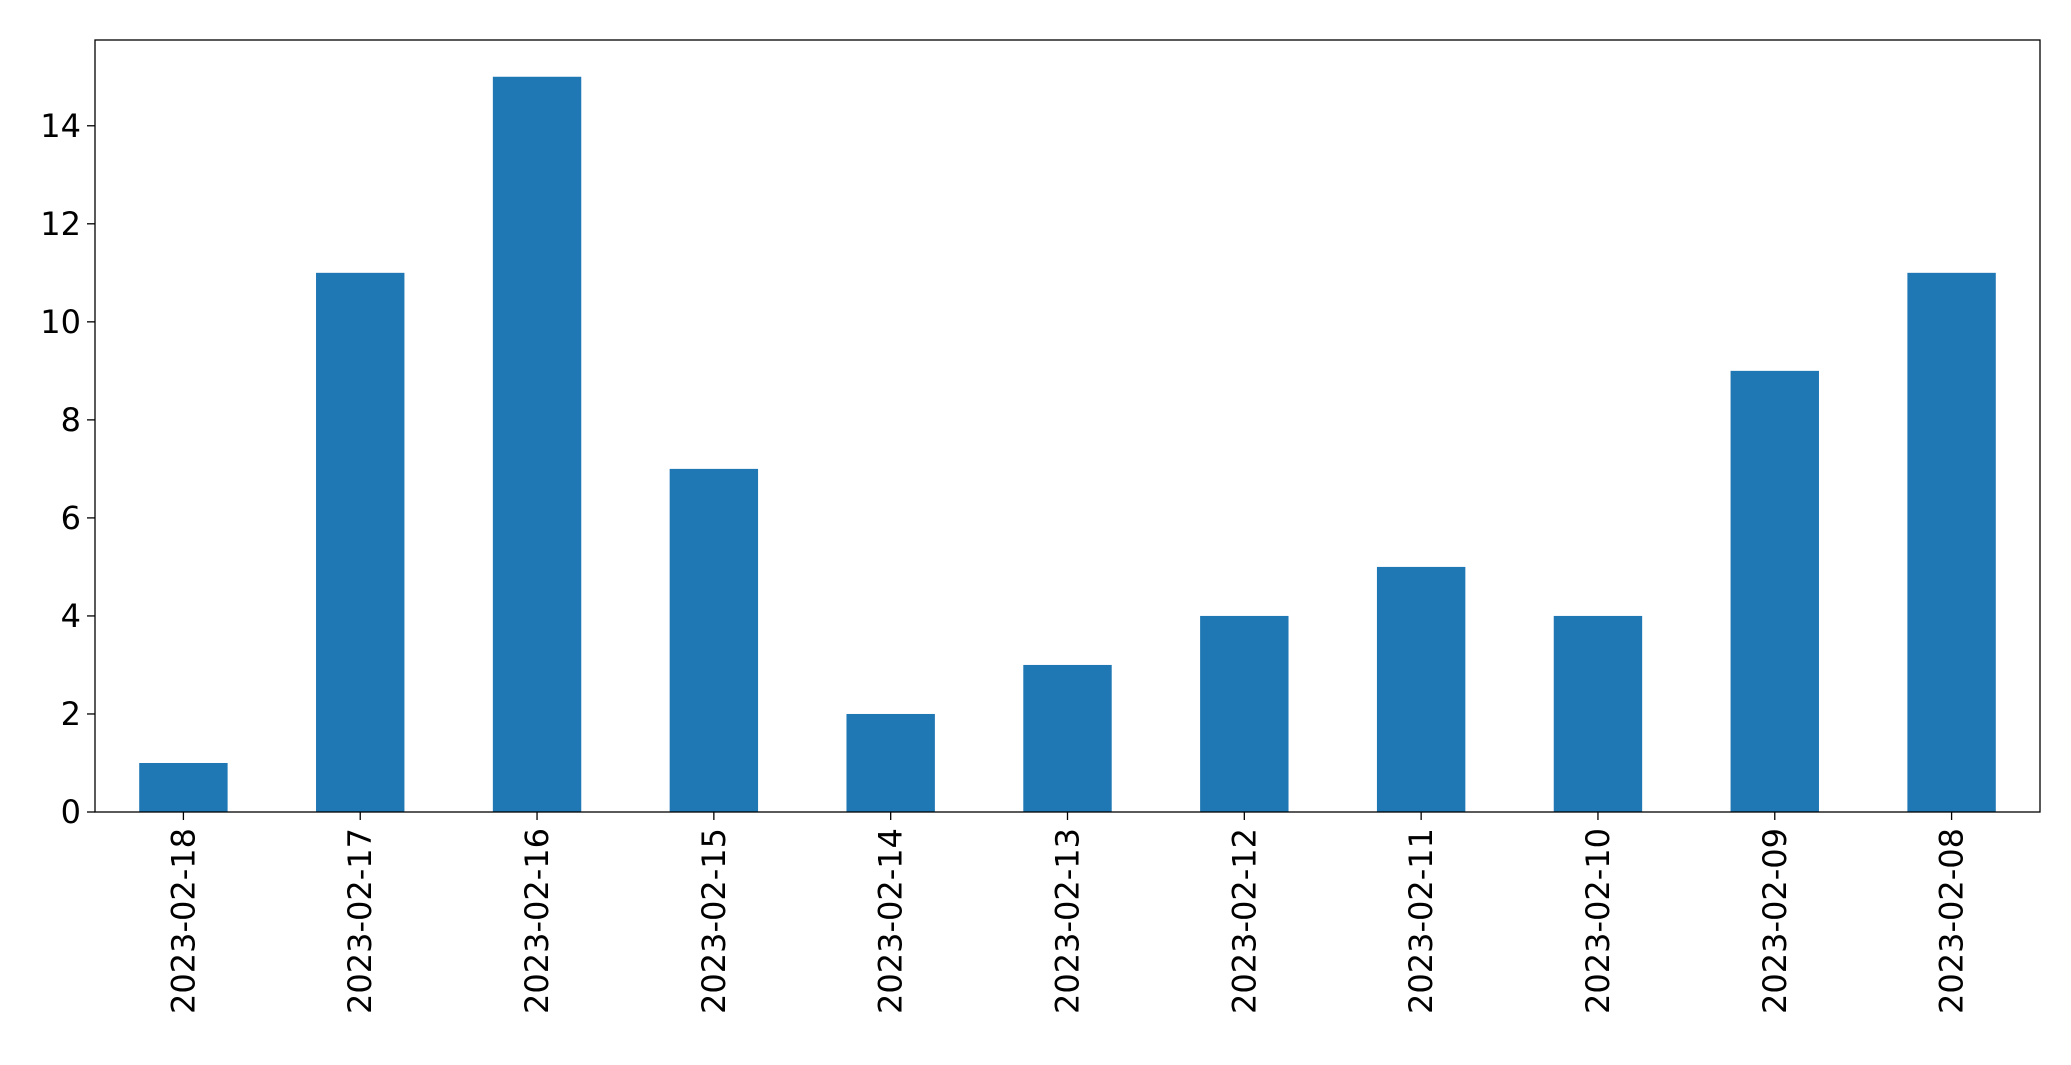  I want to click on x-tick-label: 2023-02-09, so click(1775, 921).